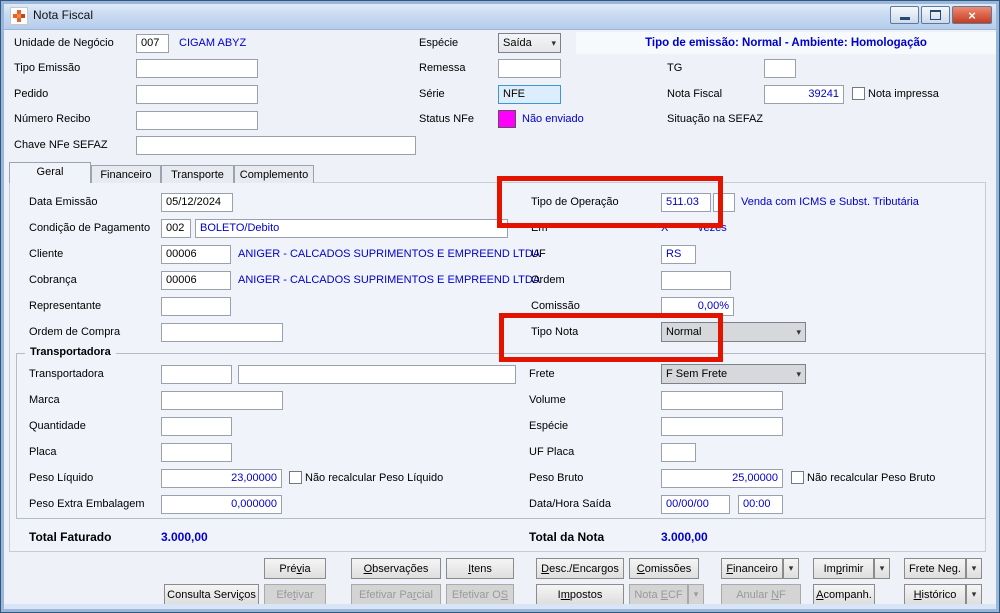 Image resolution: width=1000 pixels, height=613 pixels. Describe the element at coordinates (697, 306) in the screenshot. I see `comissao-field: 0,00%` at that location.